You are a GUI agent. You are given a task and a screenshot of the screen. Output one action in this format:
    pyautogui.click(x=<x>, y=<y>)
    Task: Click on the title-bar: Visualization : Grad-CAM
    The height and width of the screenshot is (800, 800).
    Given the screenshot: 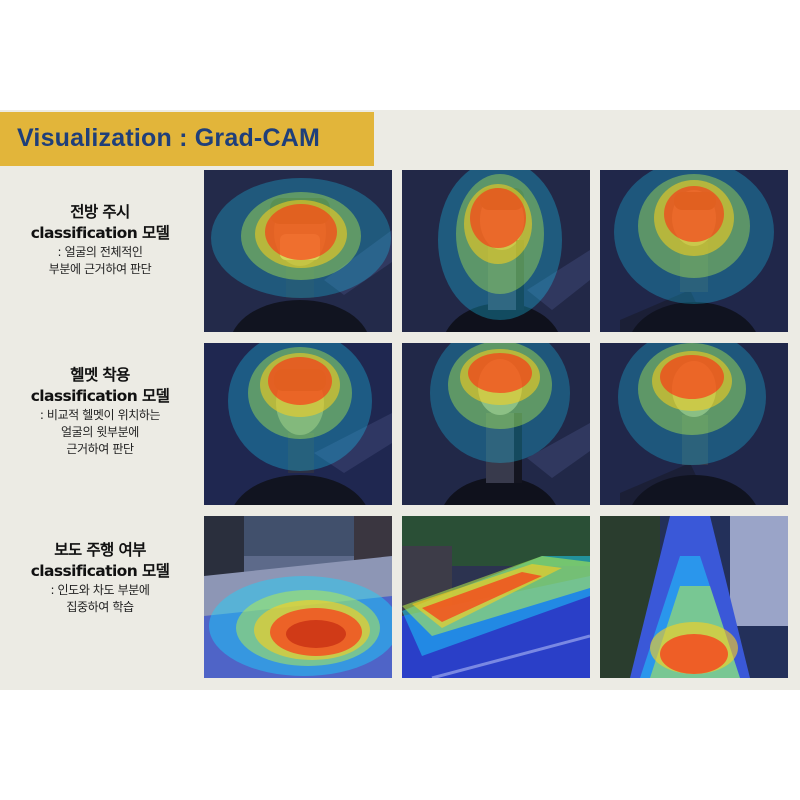 What is the action you would take?
    pyautogui.click(x=187, y=139)
    